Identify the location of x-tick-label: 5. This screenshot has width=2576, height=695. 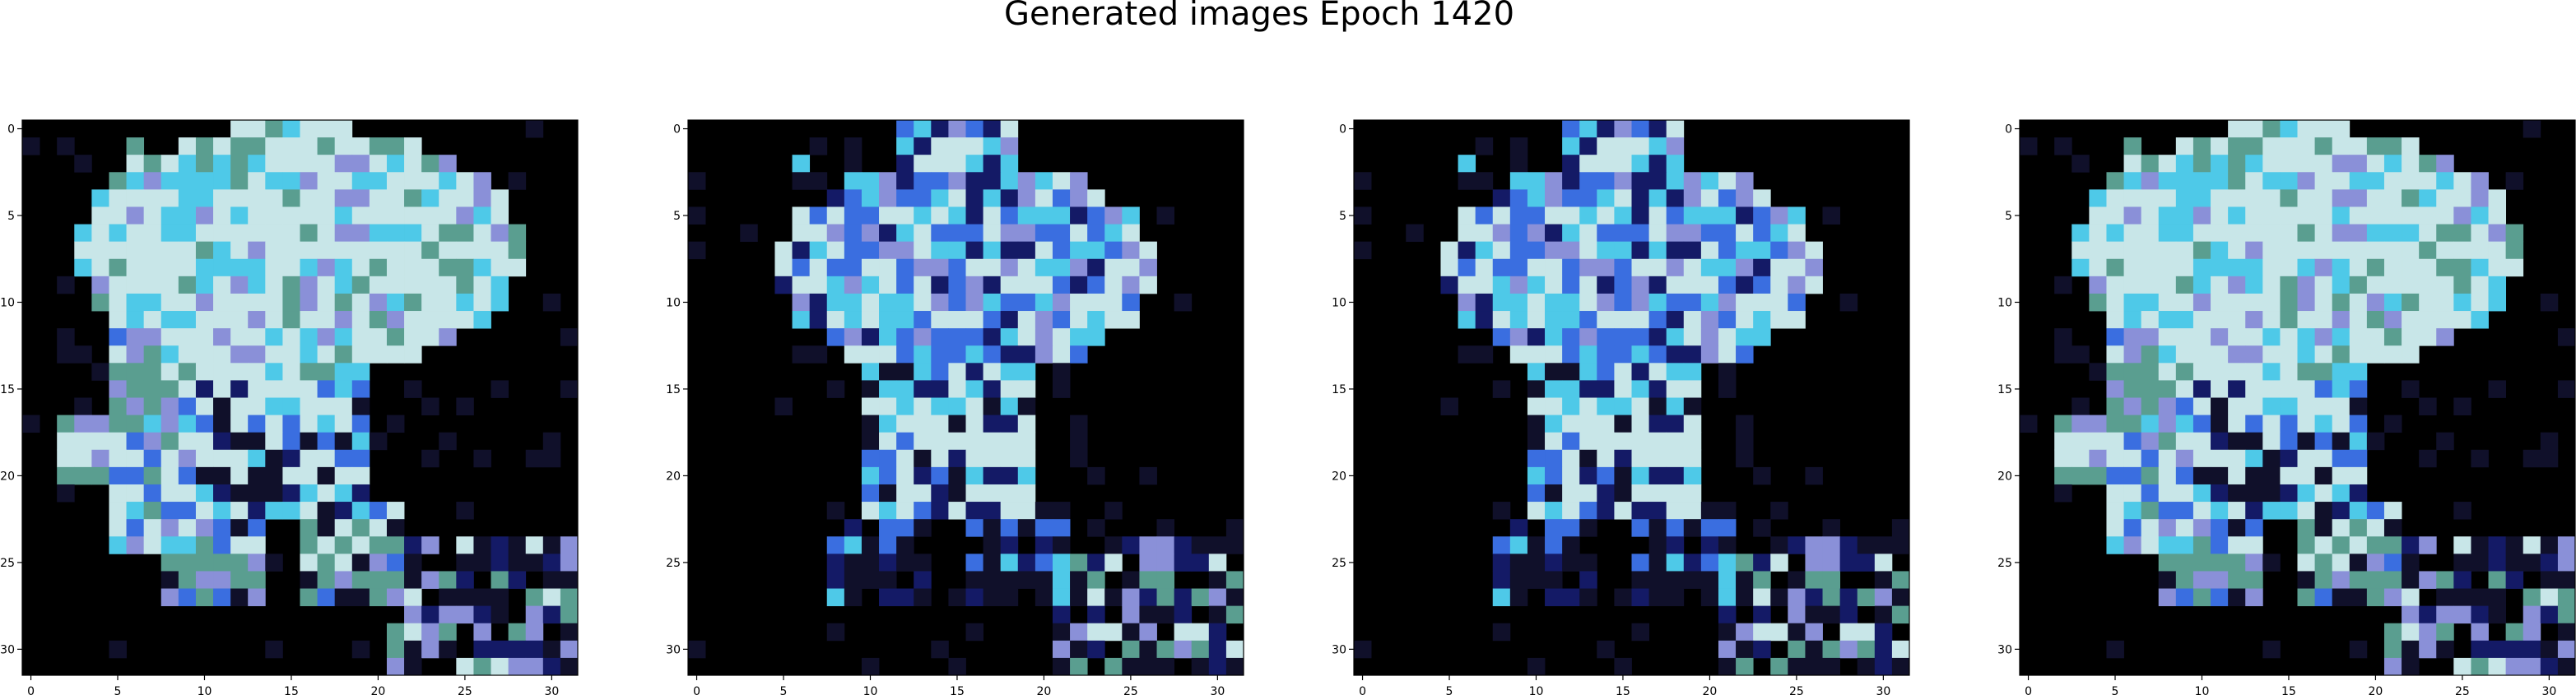
(2115, 690).